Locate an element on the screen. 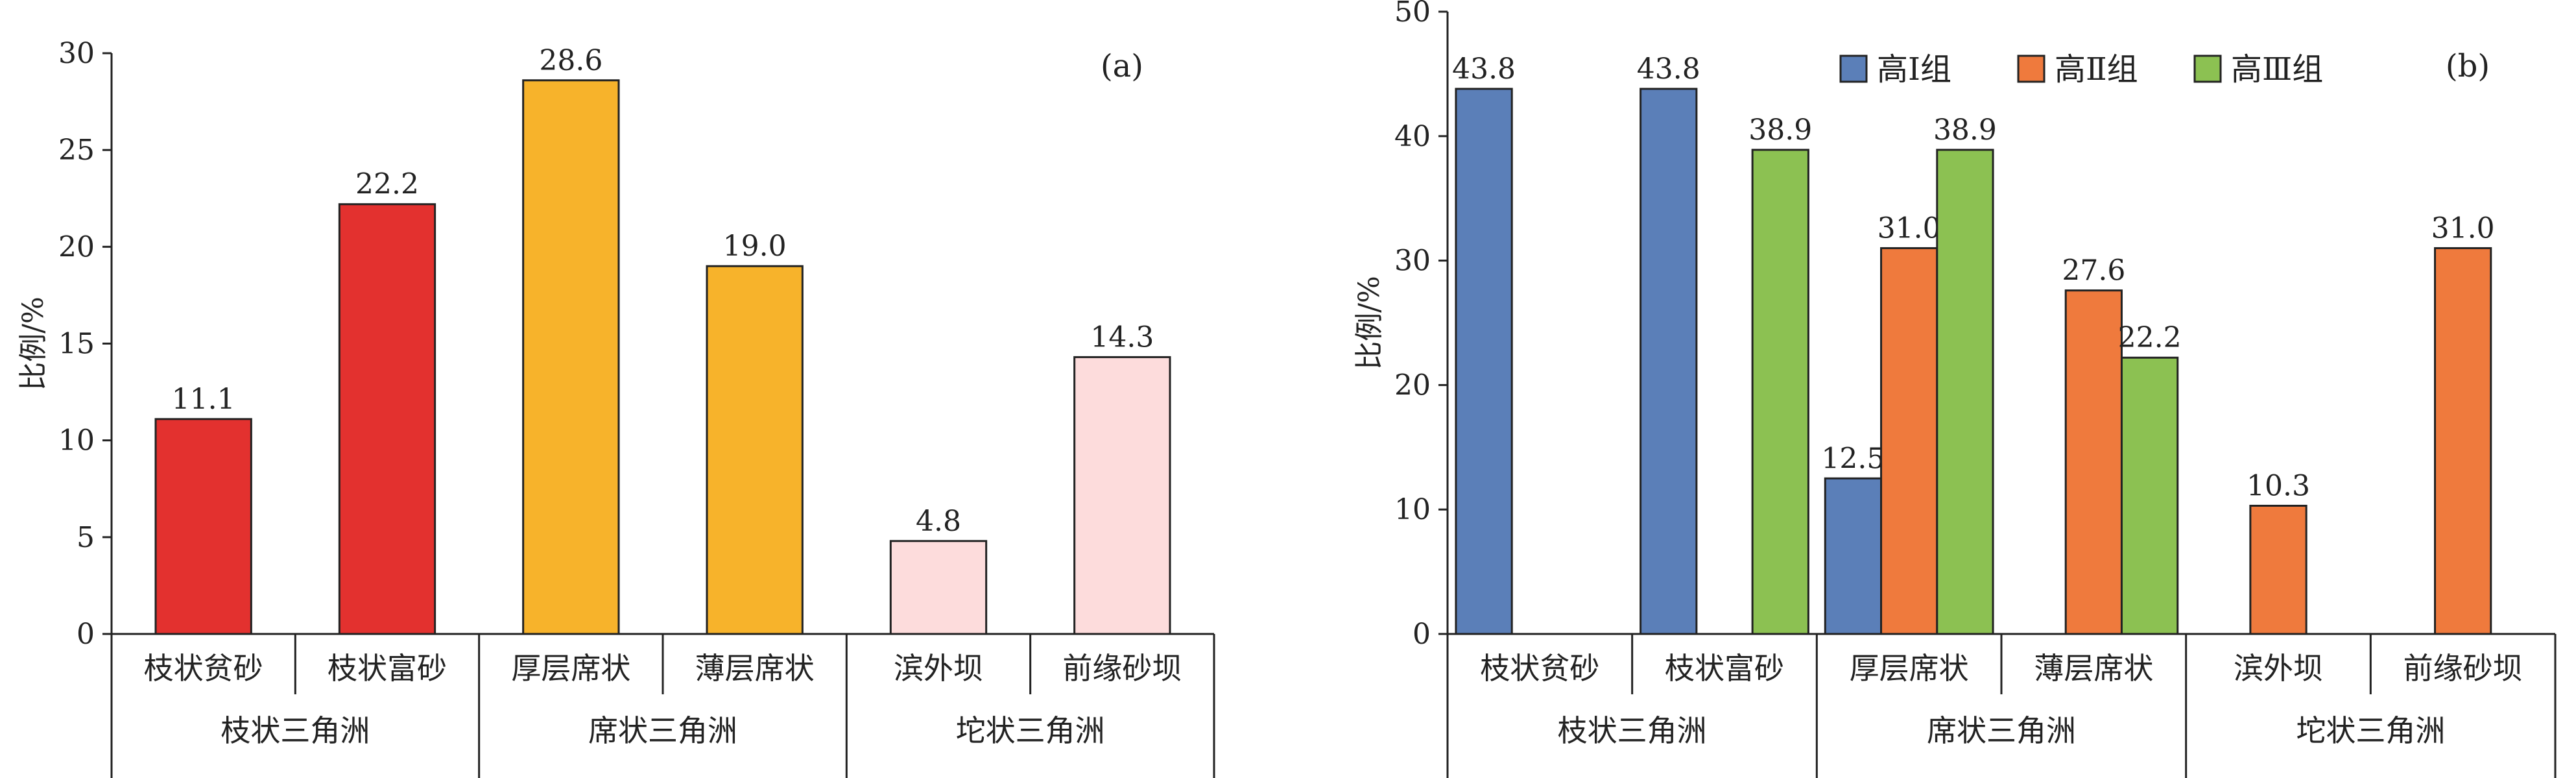 This screenshot has width=2576, height=778. legend-label: 高Ⅲ组 is located at coordinates (2277, 69).